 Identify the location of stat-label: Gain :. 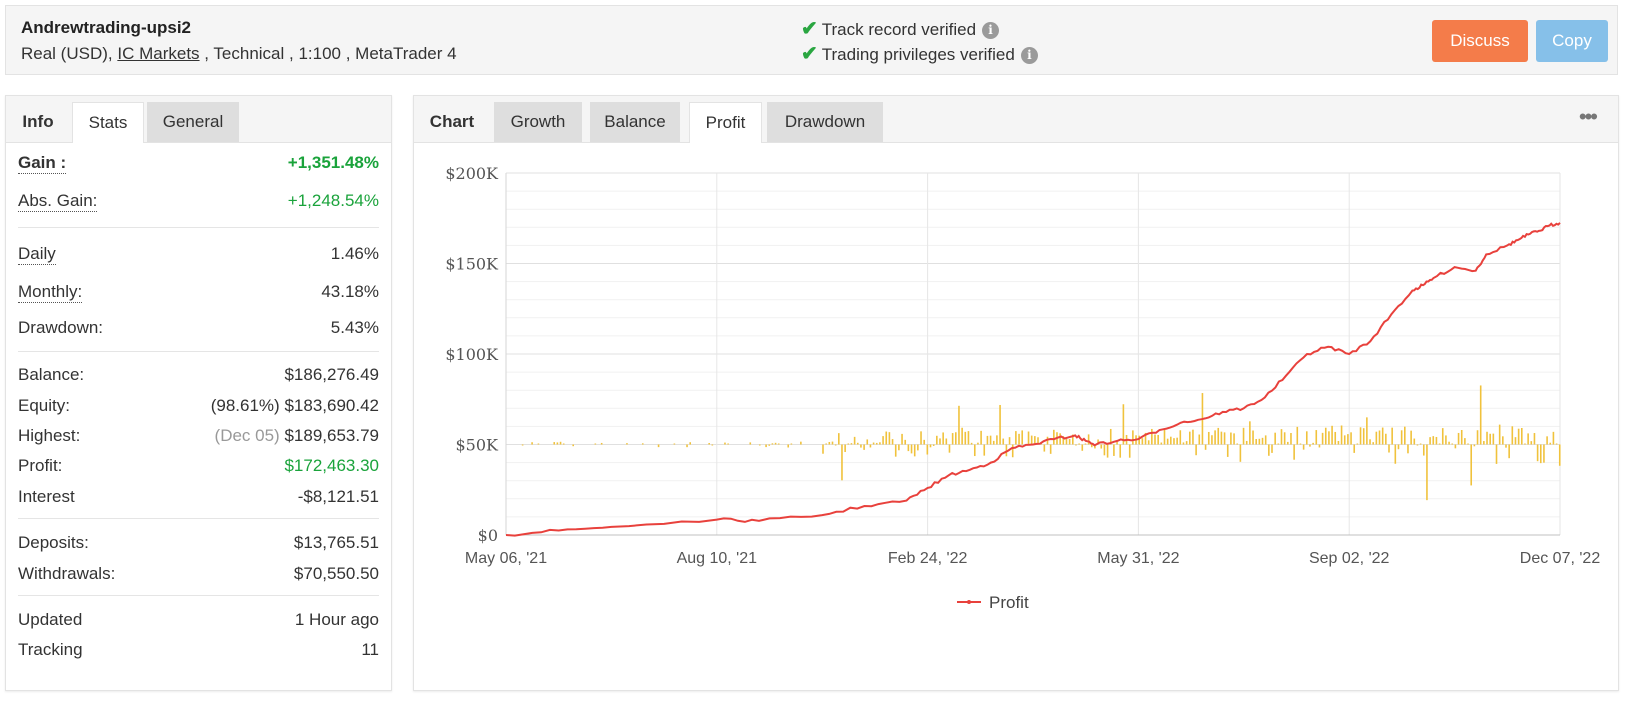
(42, 163).